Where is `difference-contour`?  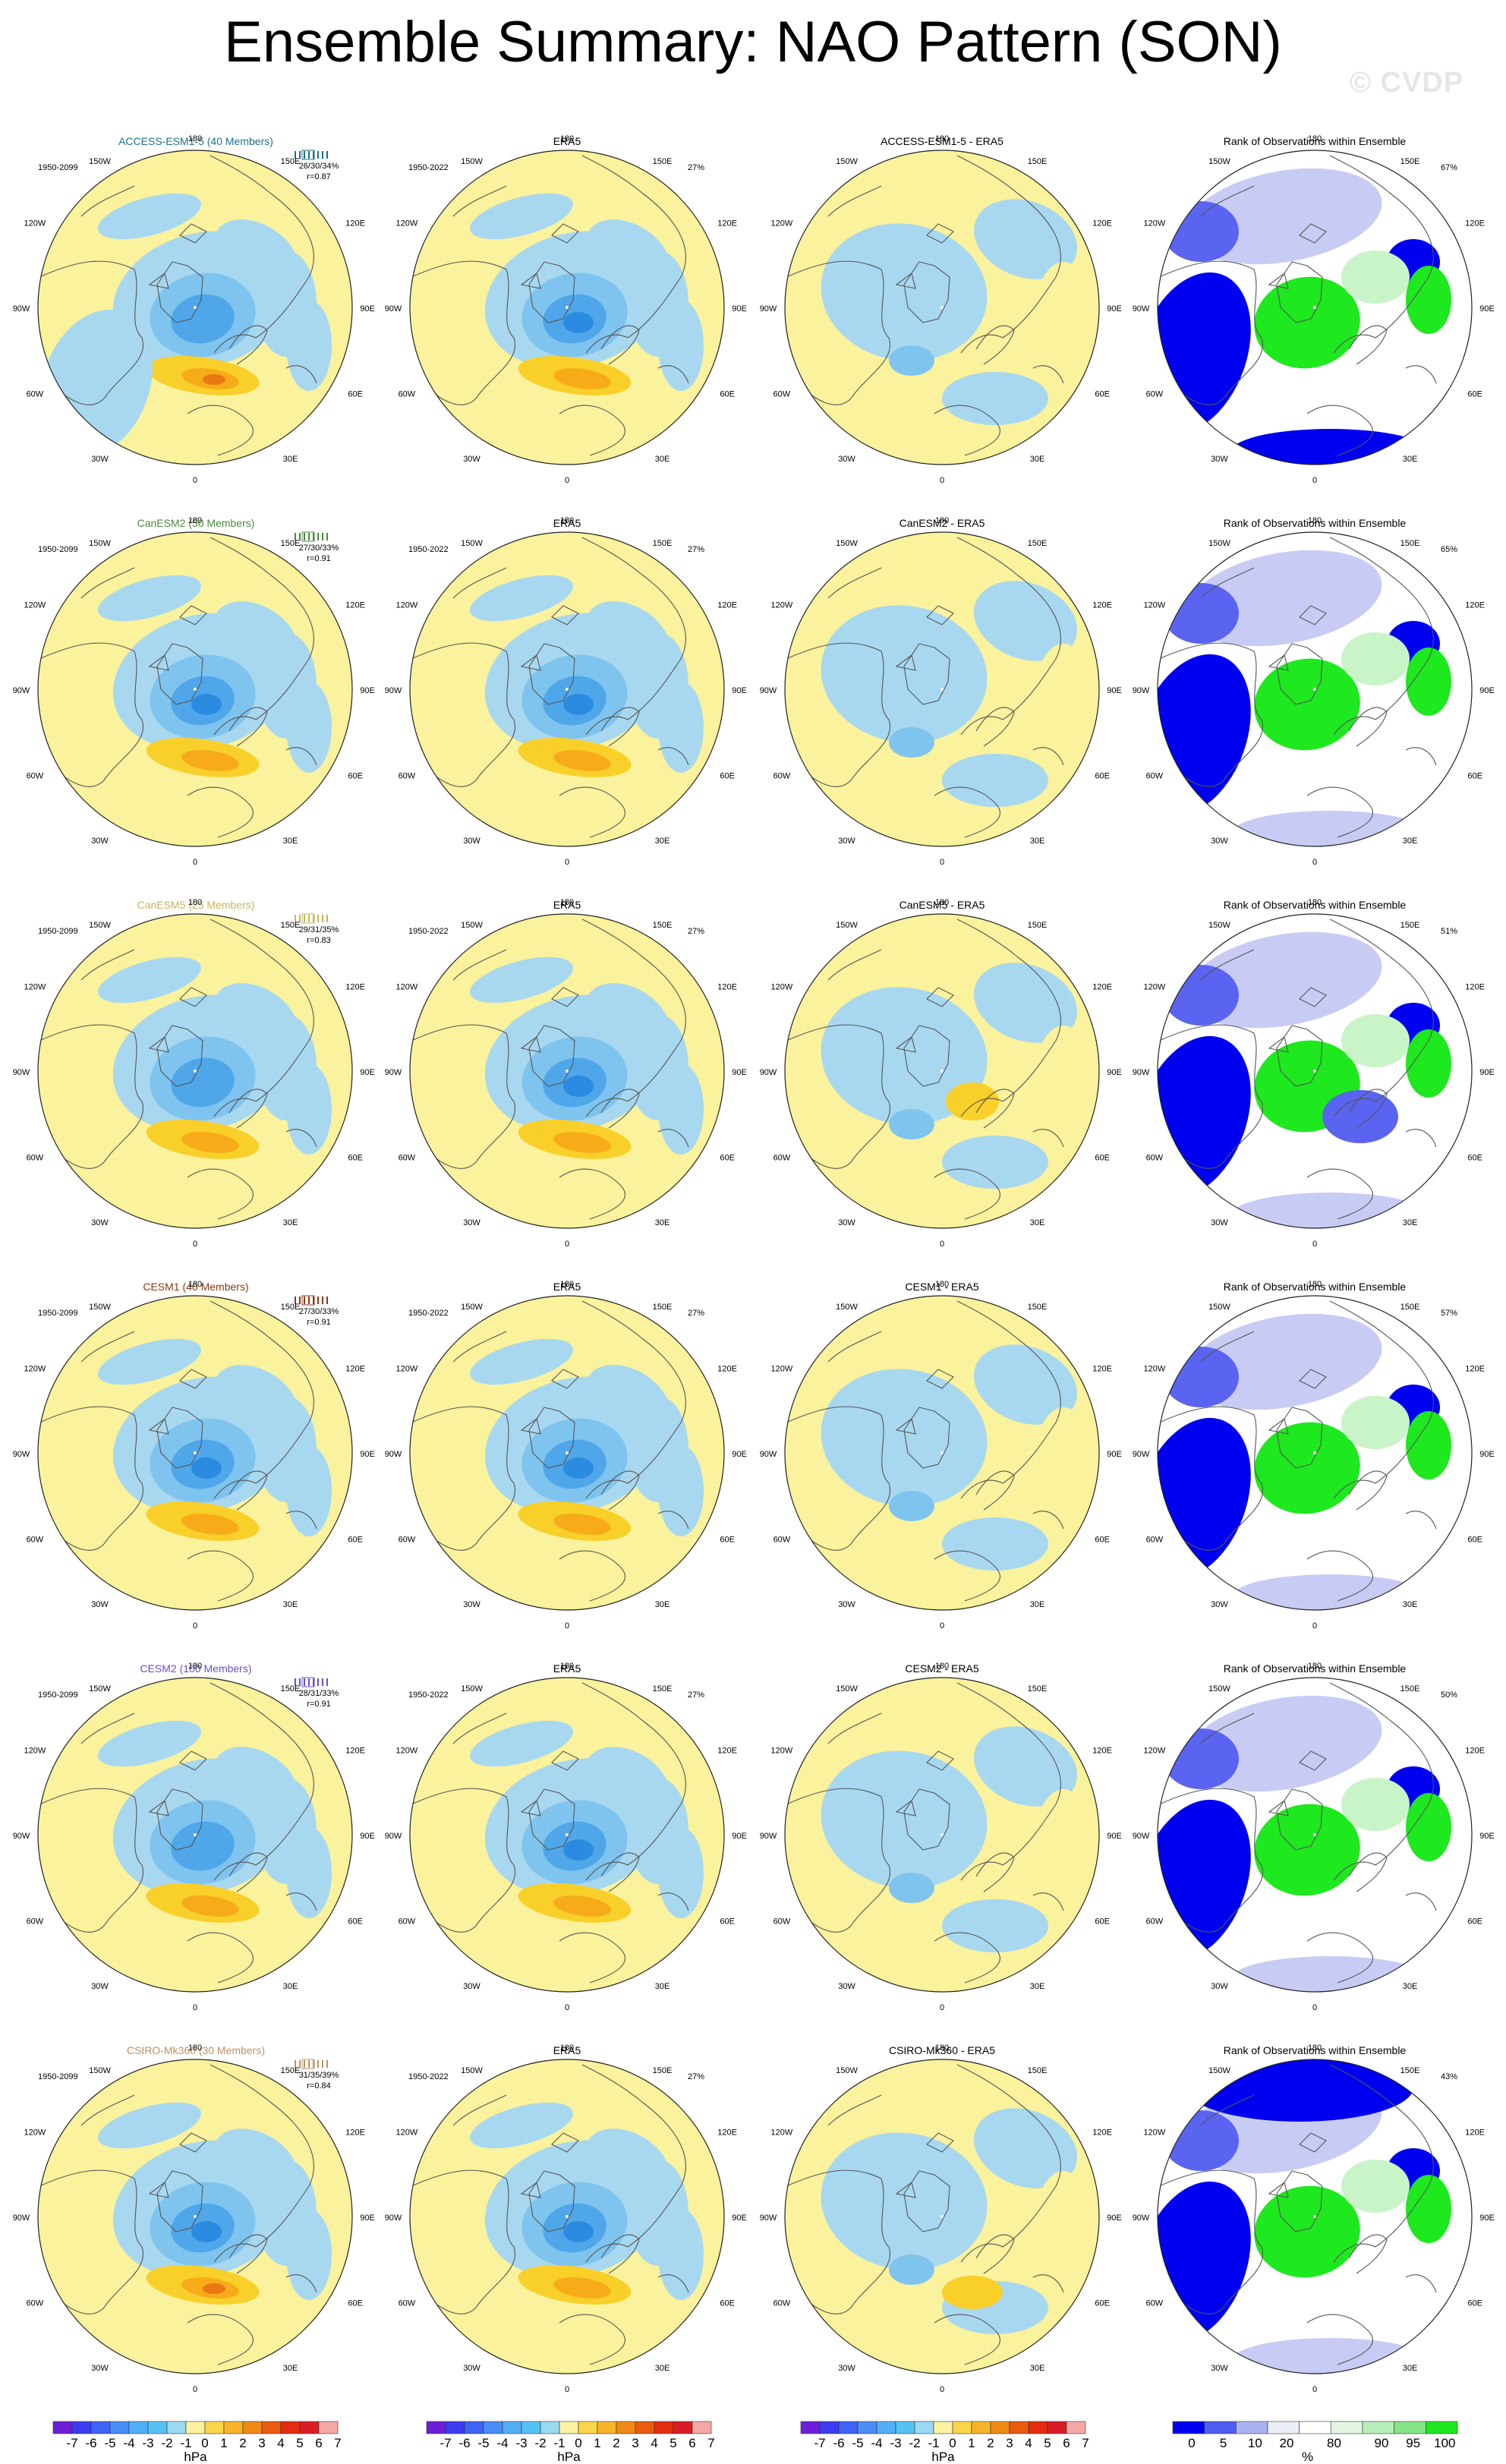
difference-contour is located at coordinates (972, 2293).